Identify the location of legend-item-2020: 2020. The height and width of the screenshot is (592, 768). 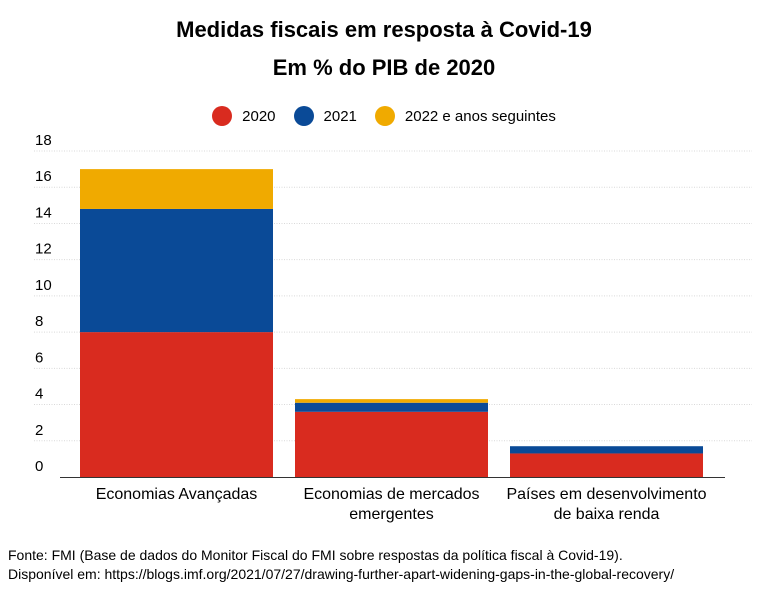
(244, 116).